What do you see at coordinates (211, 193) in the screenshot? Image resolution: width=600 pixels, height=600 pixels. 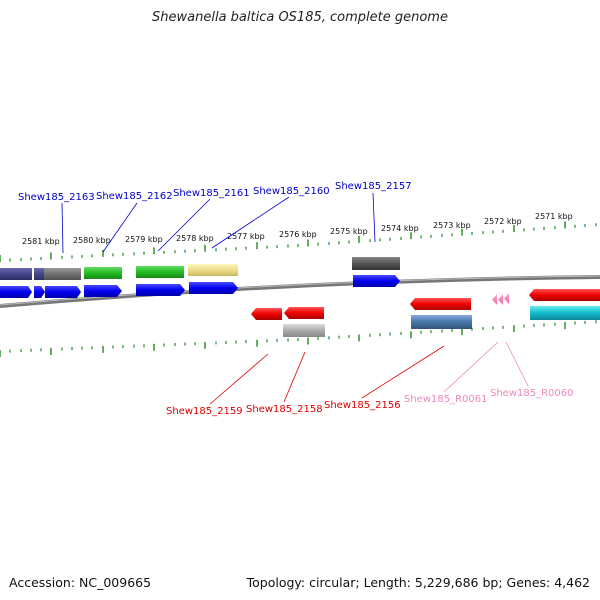 I see `gene-label-shew185-2161: Shew185_2161` at bounding box center [211, 193].